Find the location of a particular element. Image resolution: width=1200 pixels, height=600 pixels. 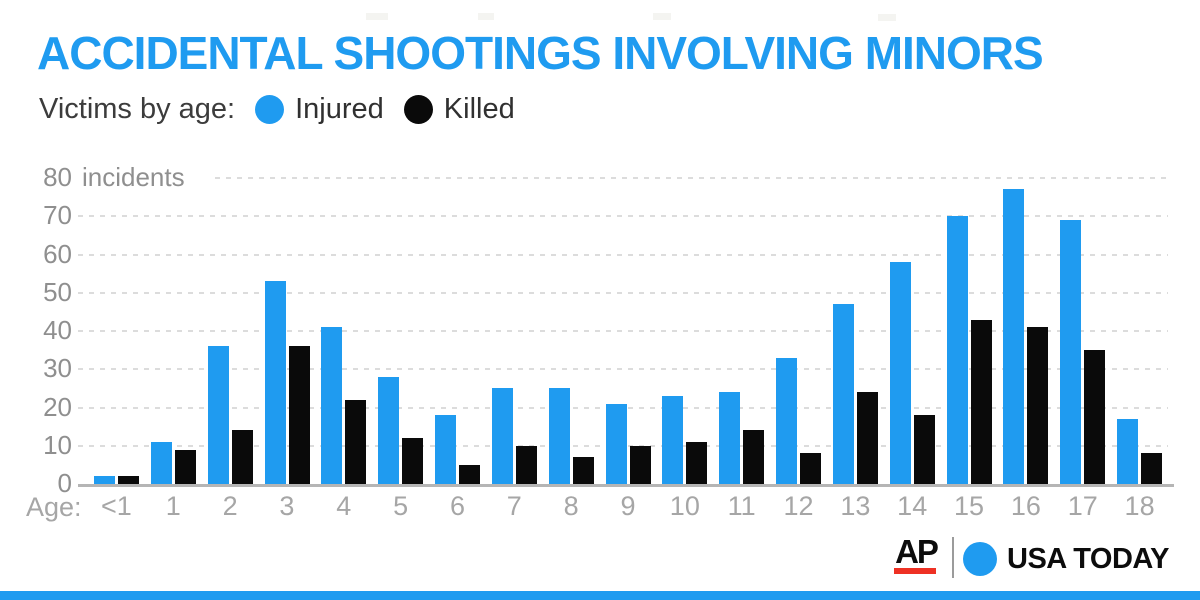

x-tick-label-9: 9 is located at coordinates (628, 506).